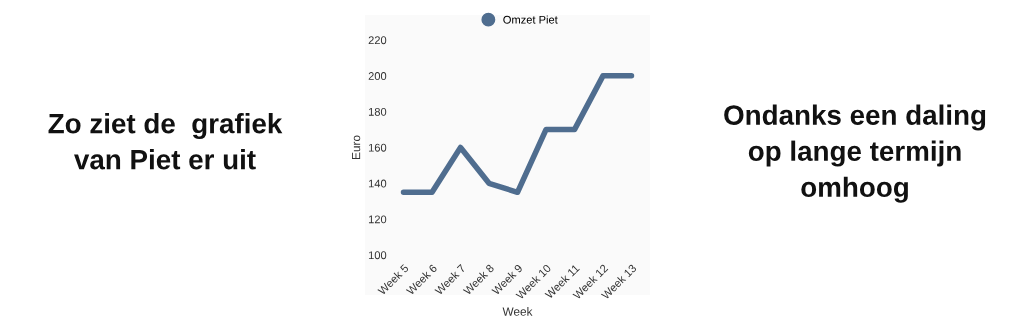 Image resolution: width=1024 pixels, height=320 pixels. I want to click on text: Ondanks een daling op lange termijn omhoog, so click(855, 153).